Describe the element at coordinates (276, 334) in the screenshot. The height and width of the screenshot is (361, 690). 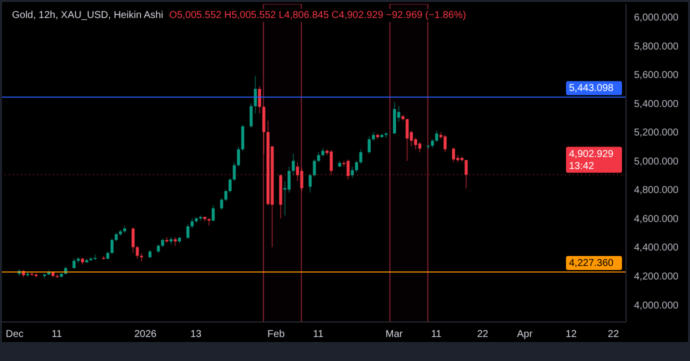
I see `x-tick-label: Feb` at that location.